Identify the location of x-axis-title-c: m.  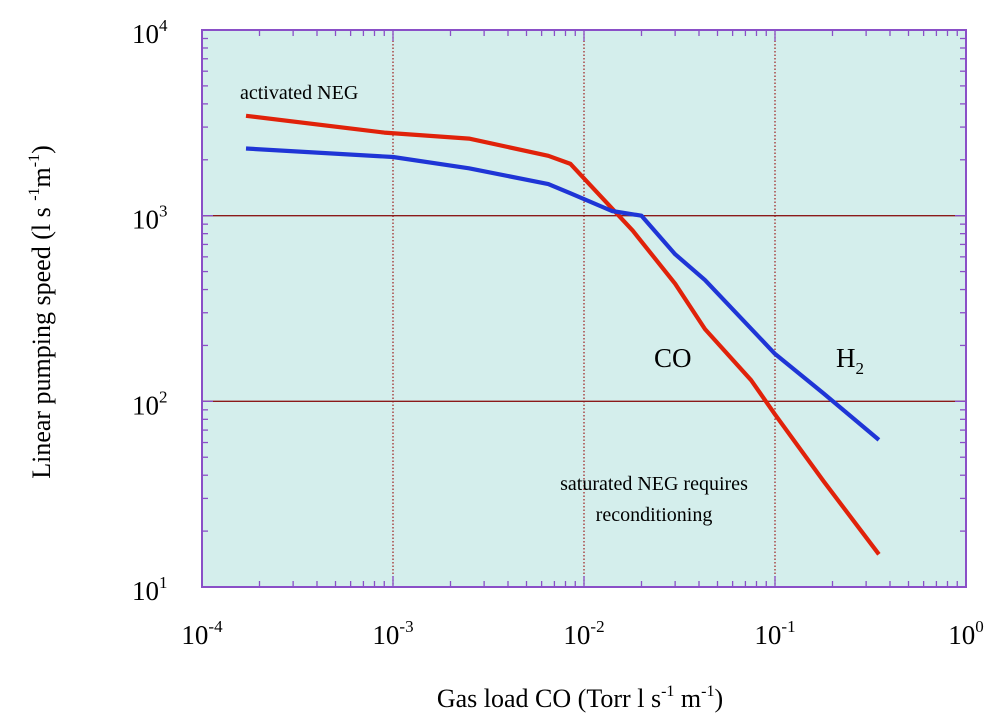
(687, 698).